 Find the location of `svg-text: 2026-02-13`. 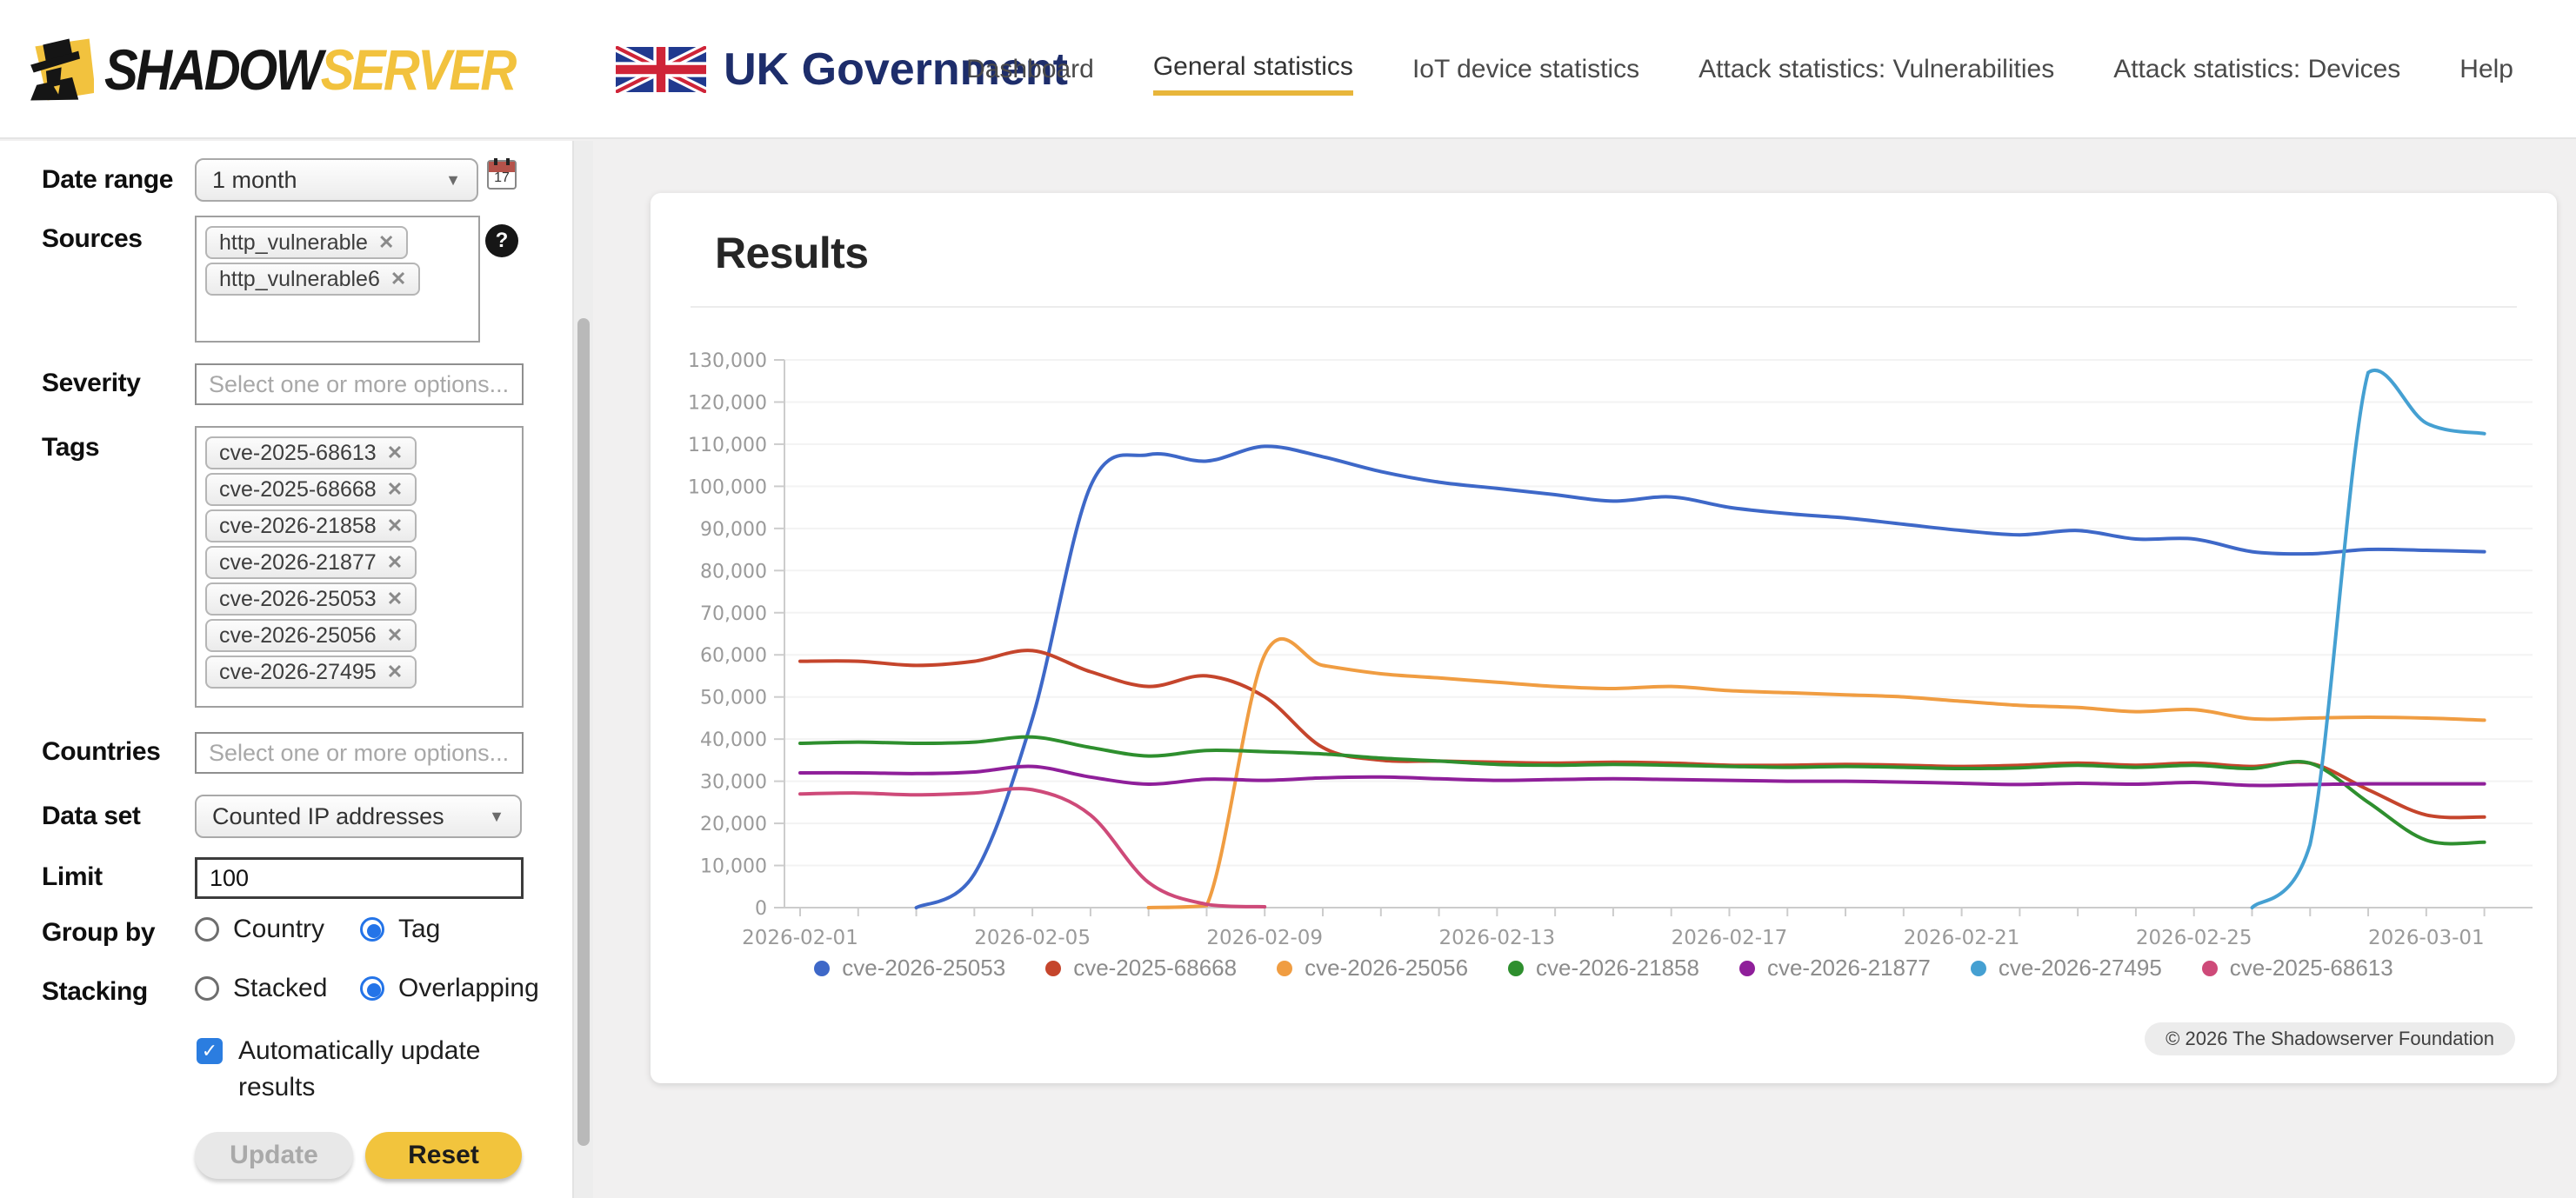

svg-text: 2026-02-13 is located at coordinates (1497, 938).